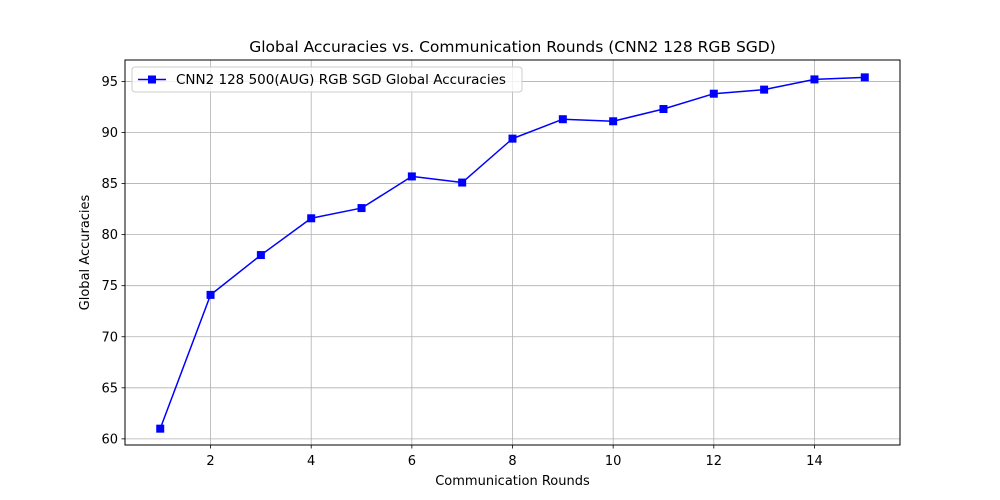 This screenshot has width=1000, height=500. Describe the element at coordinates (210, 461) in the screenshot. I see `x-tick-label: 2` at that location.